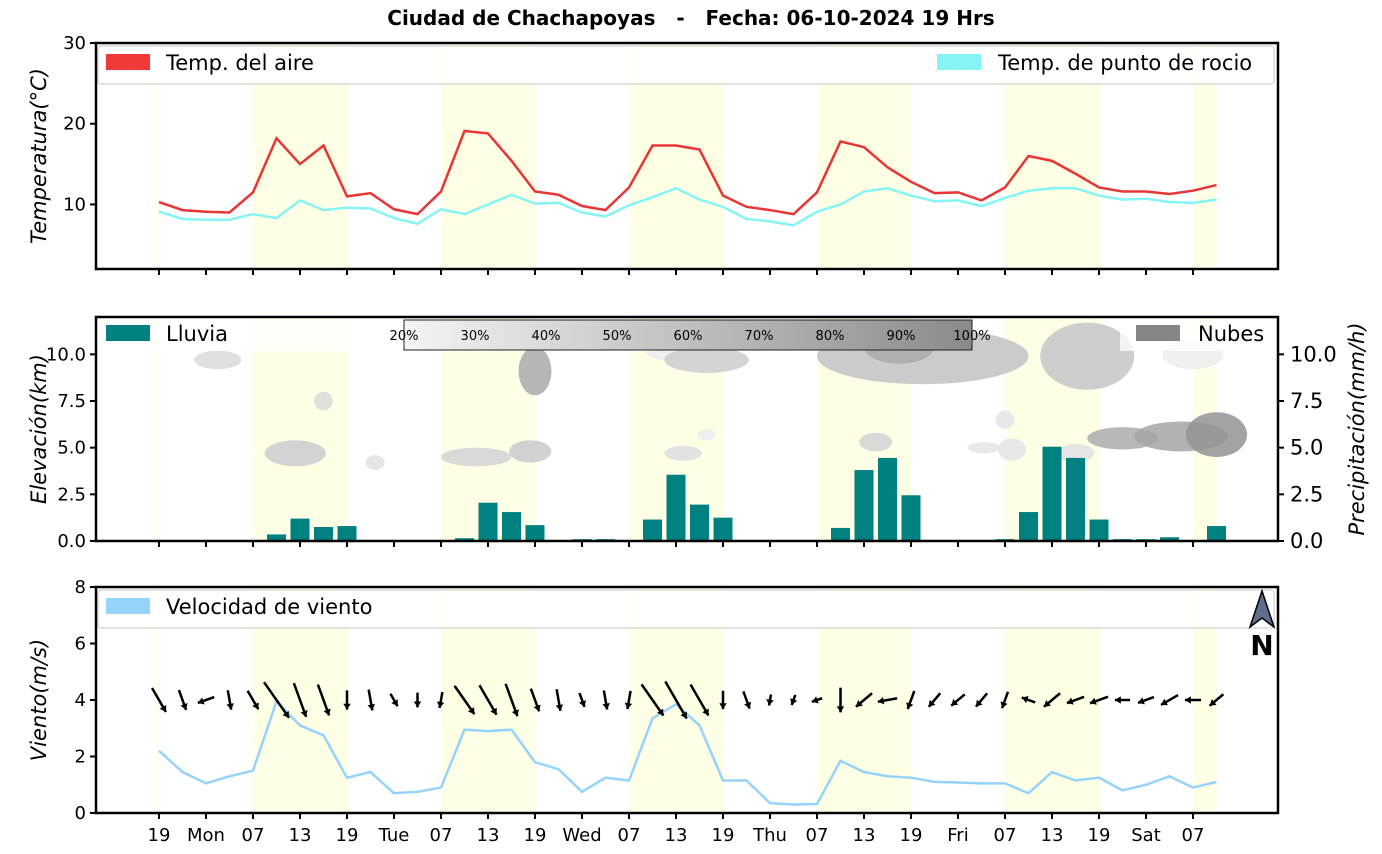 This screenshot has width=1382, height=854. Describe the element at coordinates (39, 700) in the screenshot. I see `y-axis-label: Viento(m/s)` at that location.